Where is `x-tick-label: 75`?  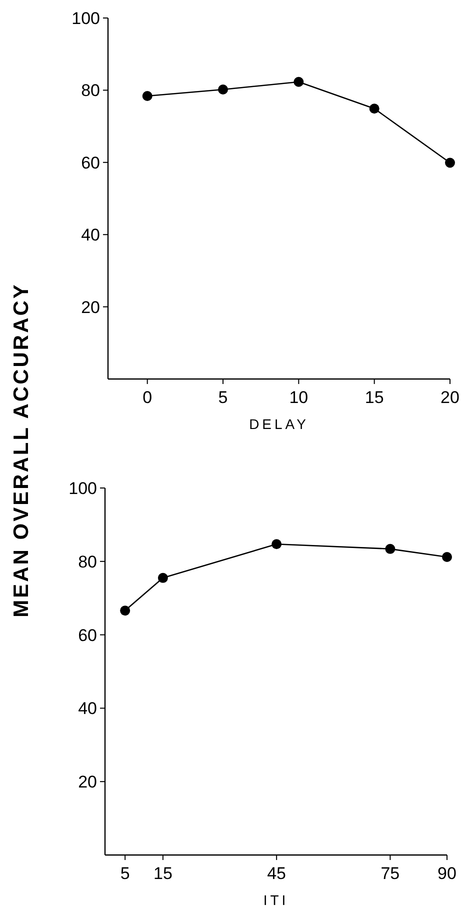 x-tick-label: 75 is located at coordinates (390, 873).